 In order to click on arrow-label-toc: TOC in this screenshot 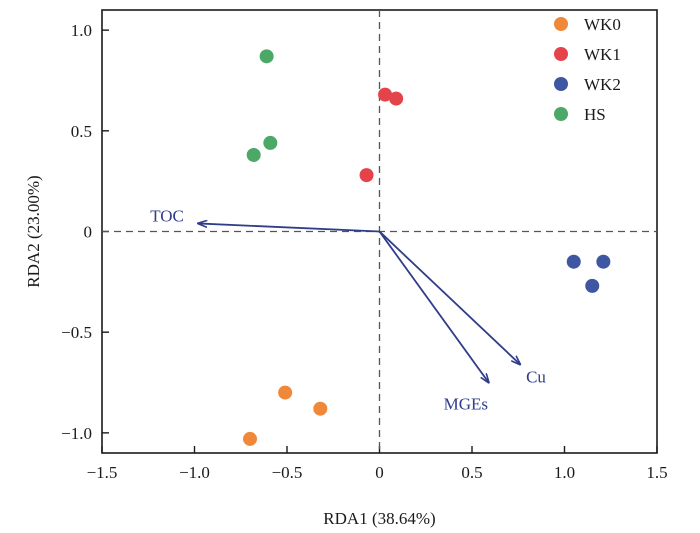, I will do `click(167, 215)`.